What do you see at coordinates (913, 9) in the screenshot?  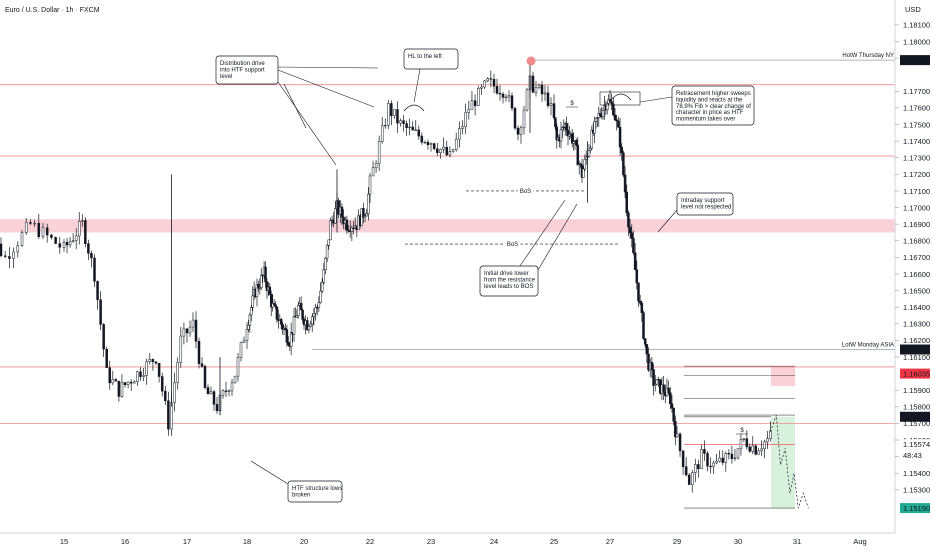 I see `axis-currency-label: USD` at bounding box center [913, 9].